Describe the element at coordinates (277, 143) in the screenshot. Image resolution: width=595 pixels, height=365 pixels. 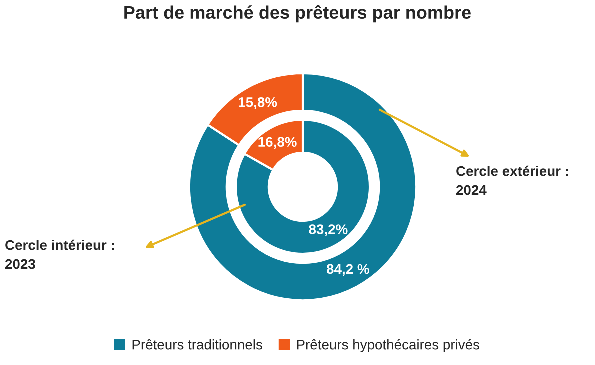
I see `data-label: 16,8%` at that location.